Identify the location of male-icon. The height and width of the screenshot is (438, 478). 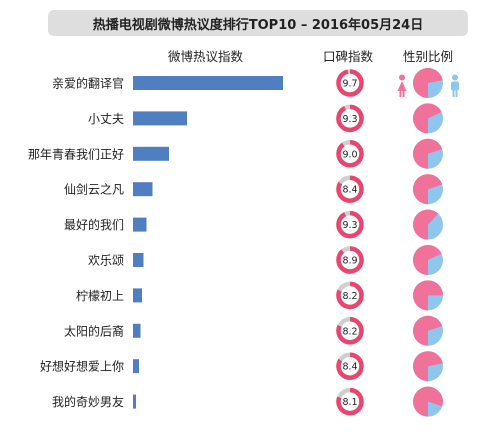
(455, 85).